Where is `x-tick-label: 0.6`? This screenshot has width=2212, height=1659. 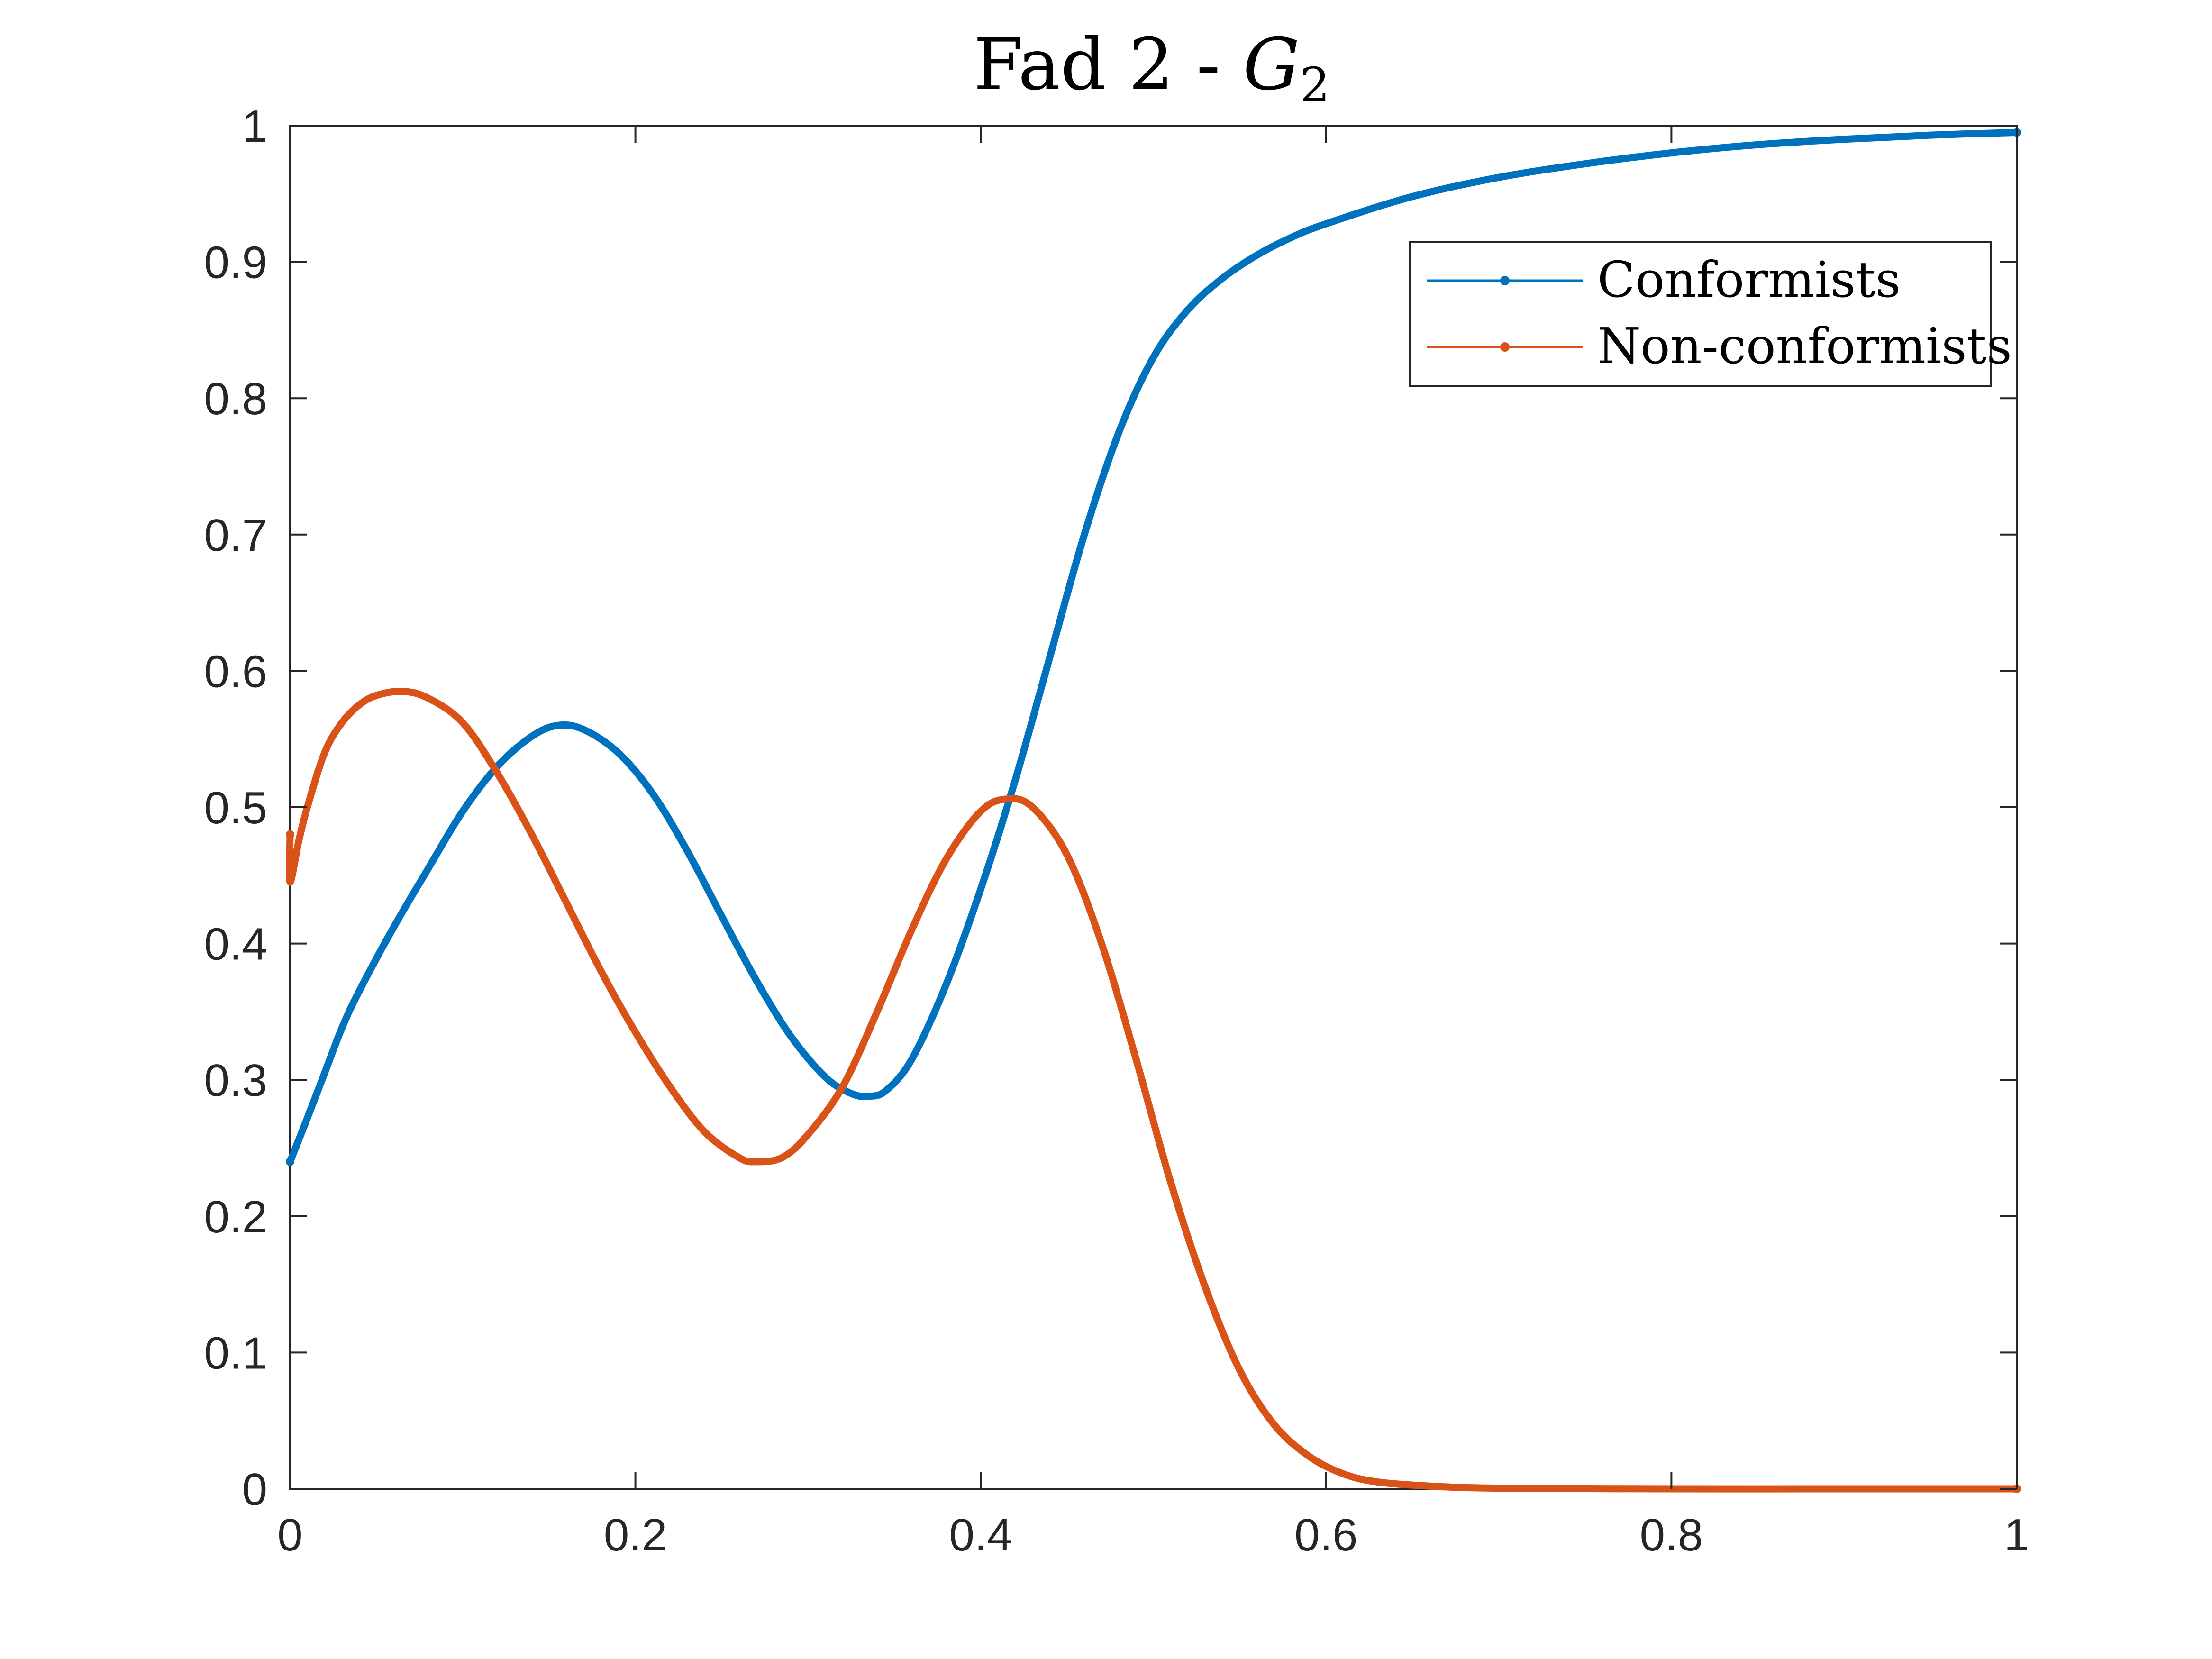
x-tick-label: 0.6 is located at coordinates (1325, 1535).